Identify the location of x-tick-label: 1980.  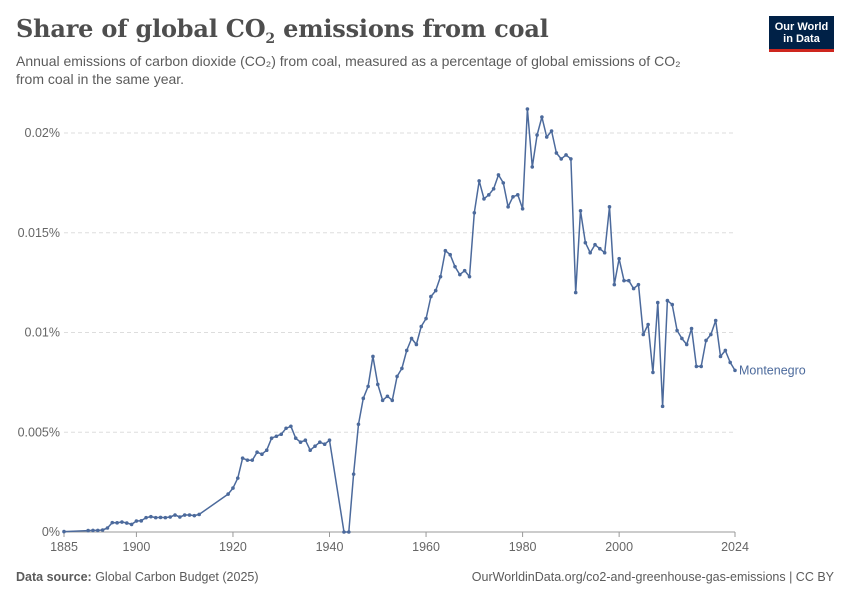
(523, 547).